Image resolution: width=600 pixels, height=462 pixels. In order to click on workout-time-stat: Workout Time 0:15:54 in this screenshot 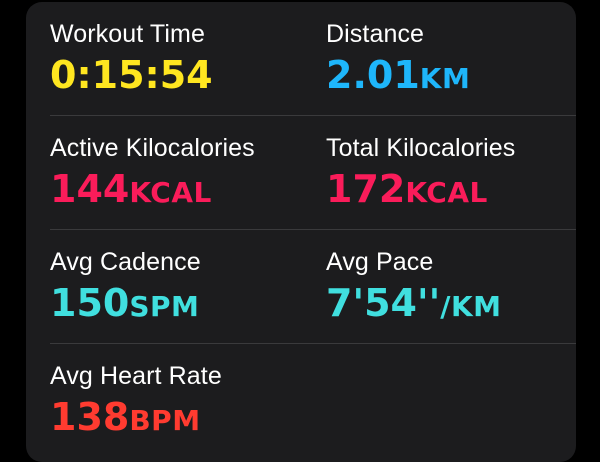, I will do `click(180, 59)`.